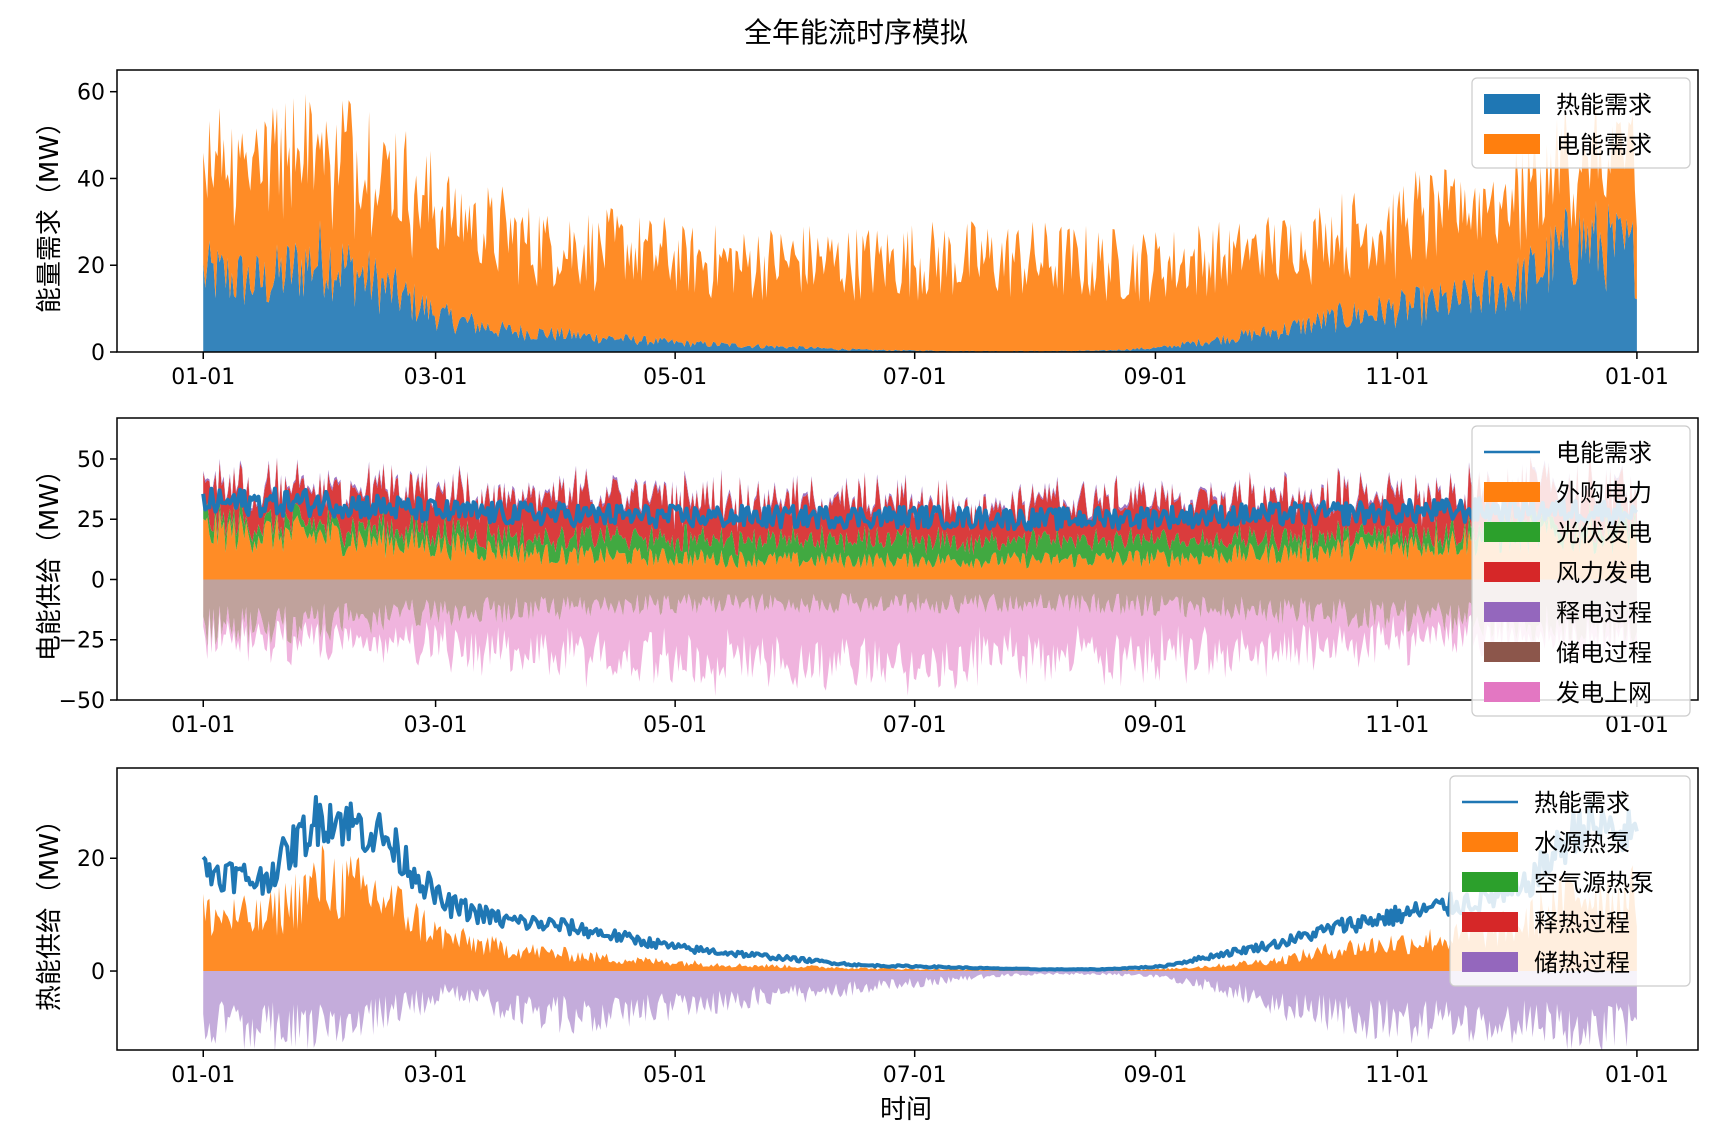  What do you see at coordinates (50, 909) in the screenshot?
I see `heat-y-axis-label: 热能供给（MW）` at bounding box center [50, 909].